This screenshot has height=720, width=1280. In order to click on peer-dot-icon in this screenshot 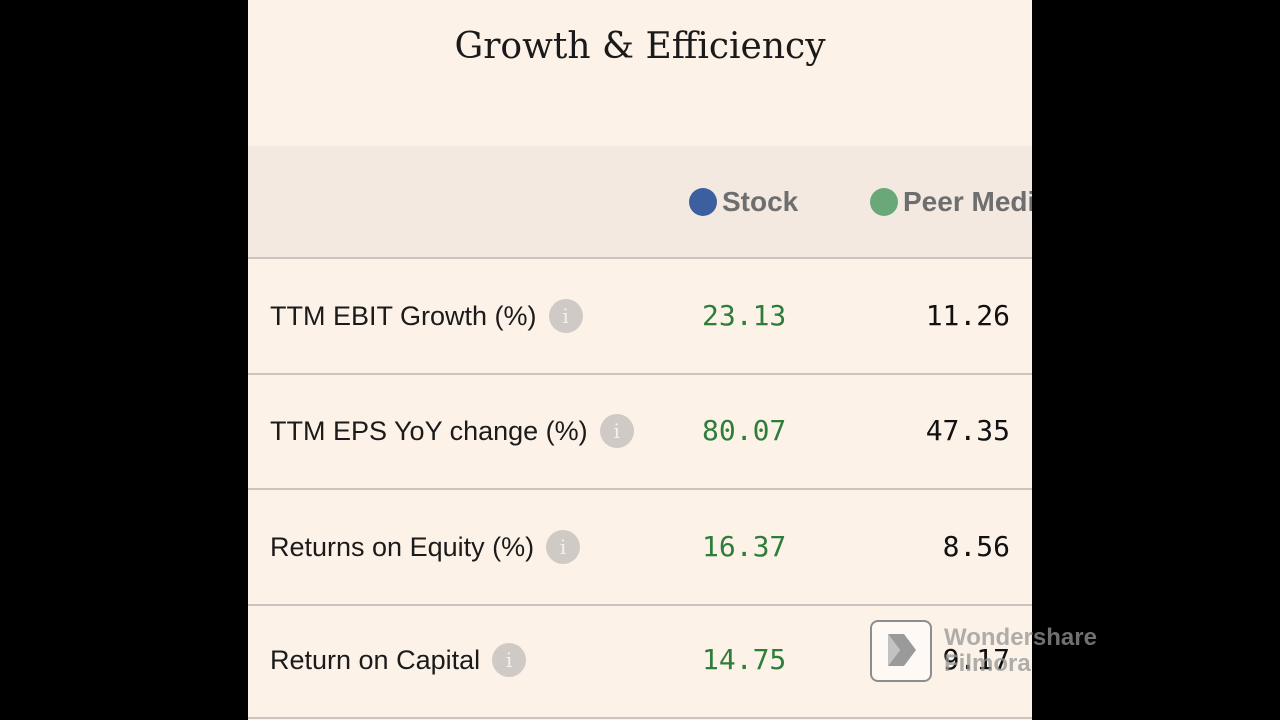, I will do `click(884, 202)`.